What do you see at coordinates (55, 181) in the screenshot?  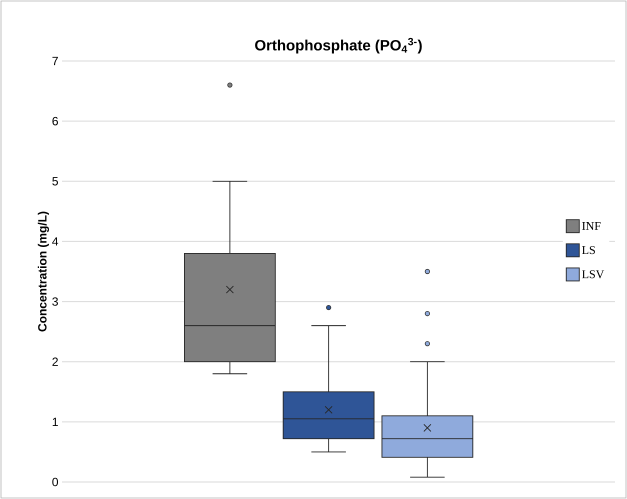 I see `y-tick-label: 5` at bounding box center [55, 181].